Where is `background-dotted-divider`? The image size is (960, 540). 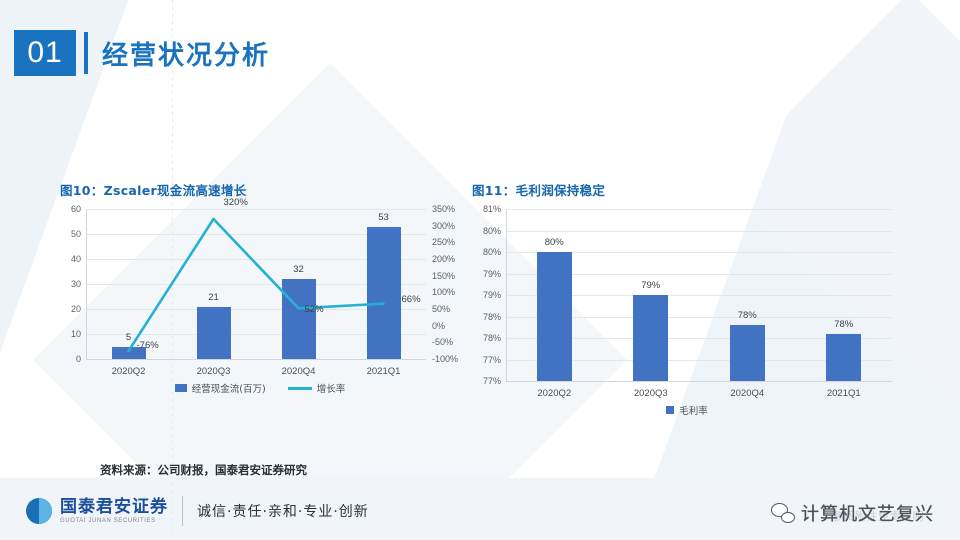
background-dotted-divider is located at coordinates (172, 270).